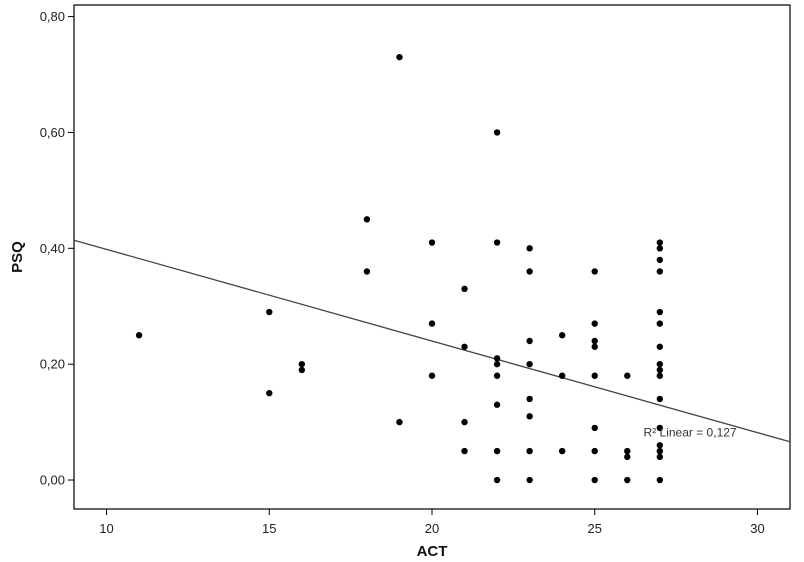 The image size is (804, 562). I want to click on x-axis-title: ACT, so click(432, 551).